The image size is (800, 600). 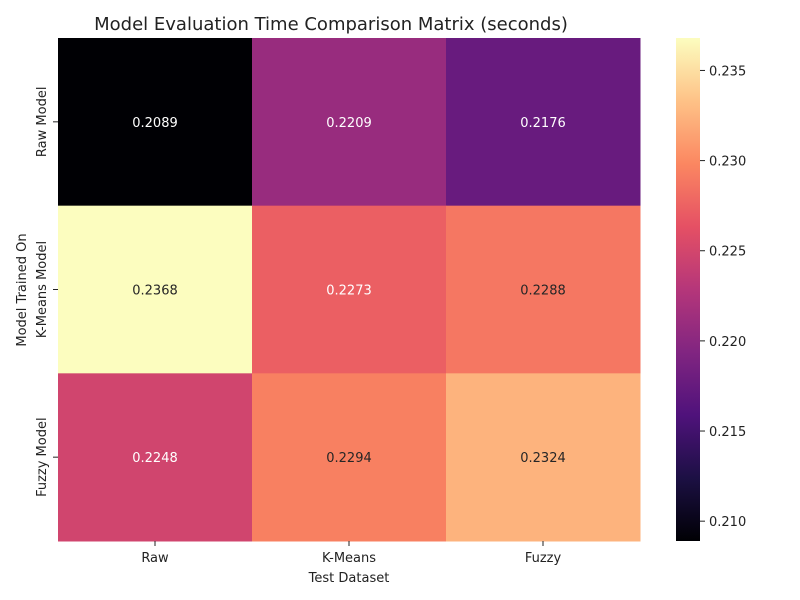 I want to click on cell-label-r1-c1: 0.2273, so click(x=349, y=291).